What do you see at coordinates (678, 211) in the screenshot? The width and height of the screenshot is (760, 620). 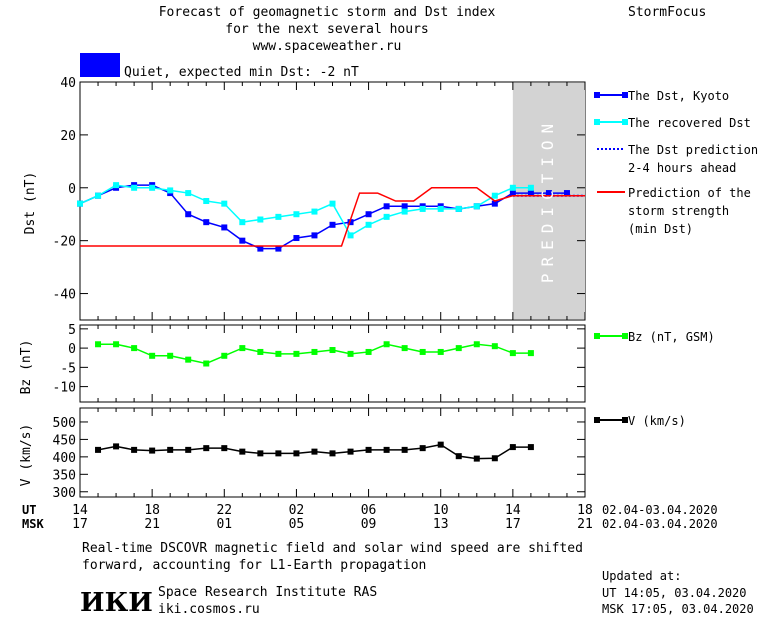 I see `legend-label: storm strength` at bounding box center [678, 211].